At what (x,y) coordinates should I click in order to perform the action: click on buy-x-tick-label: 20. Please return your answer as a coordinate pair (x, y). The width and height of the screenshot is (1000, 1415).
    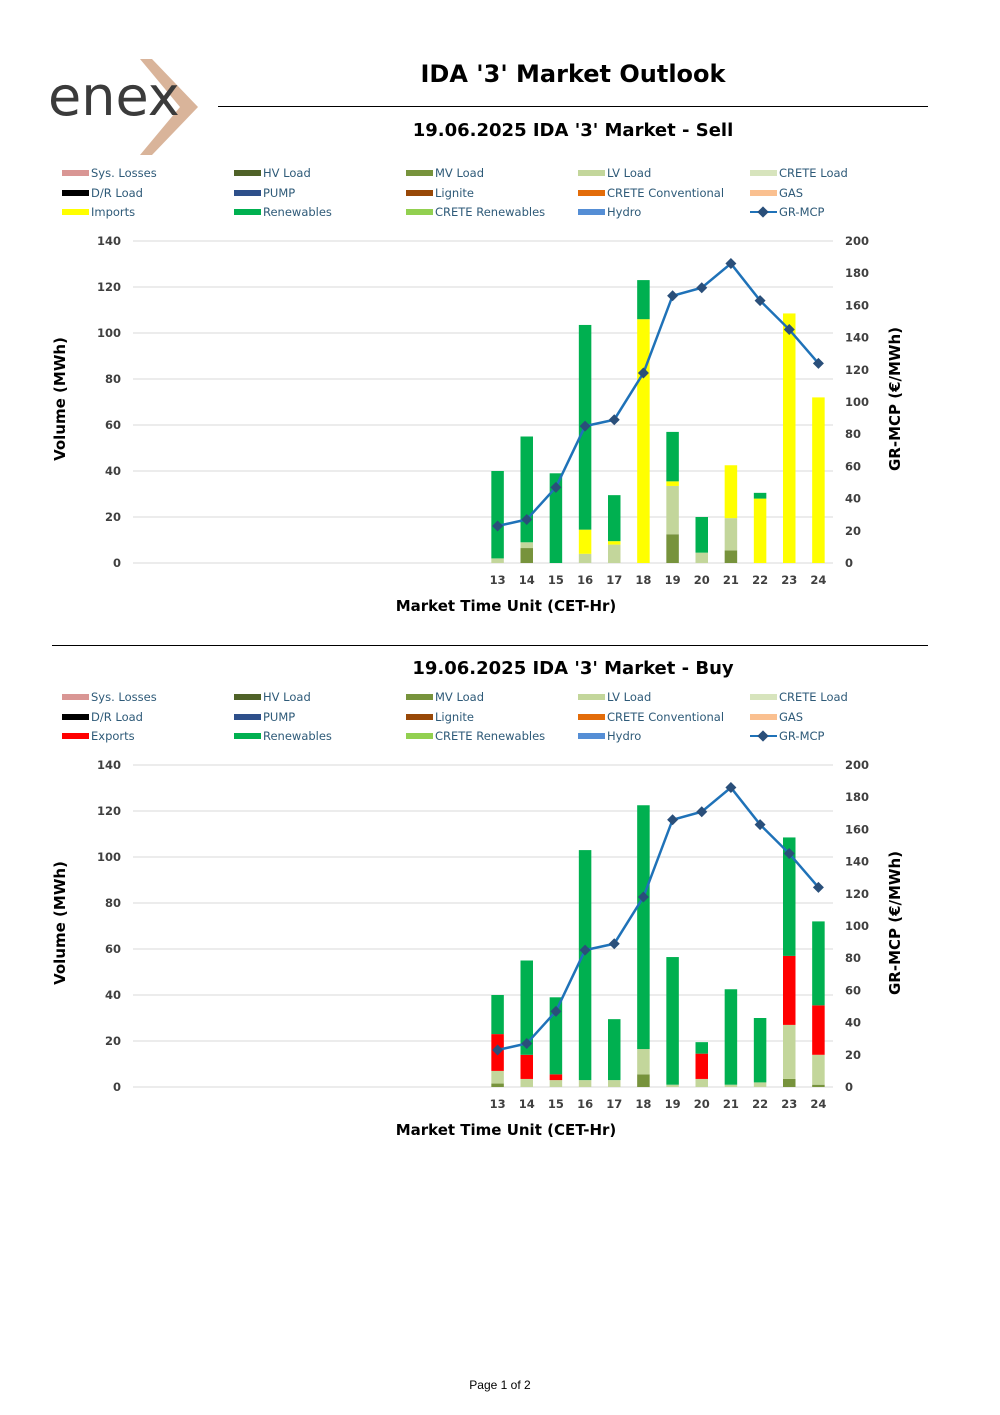
    Looking at the image, I should click on (702, 1104).